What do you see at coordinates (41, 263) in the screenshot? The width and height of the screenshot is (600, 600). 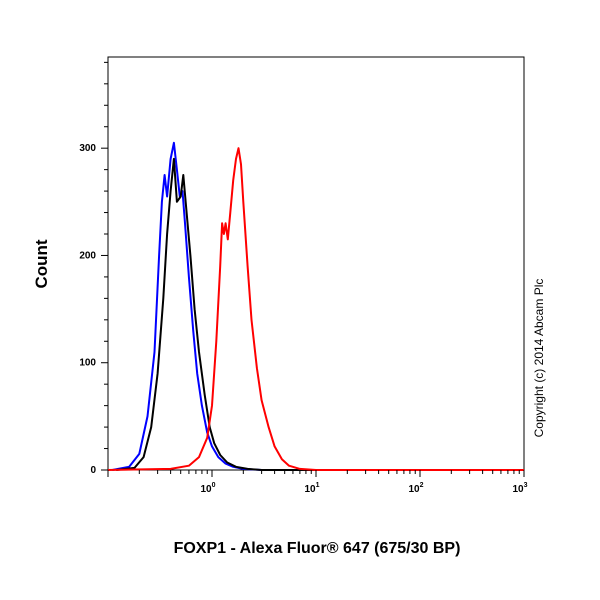 I see `y-axis-title: Count` at bounding box center [41, 263].